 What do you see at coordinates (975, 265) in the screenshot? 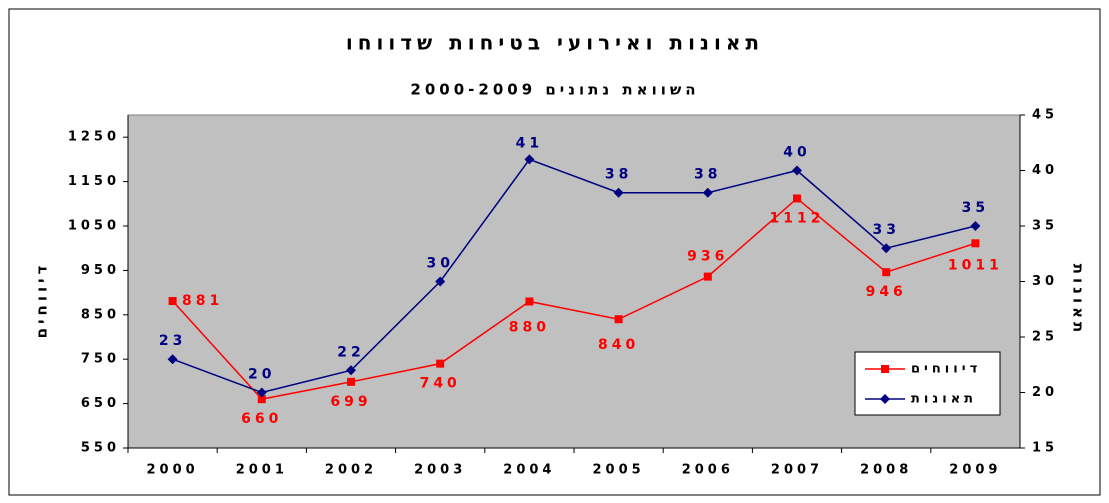
I see `data-label: 1011` at bounding box center [975, 265].